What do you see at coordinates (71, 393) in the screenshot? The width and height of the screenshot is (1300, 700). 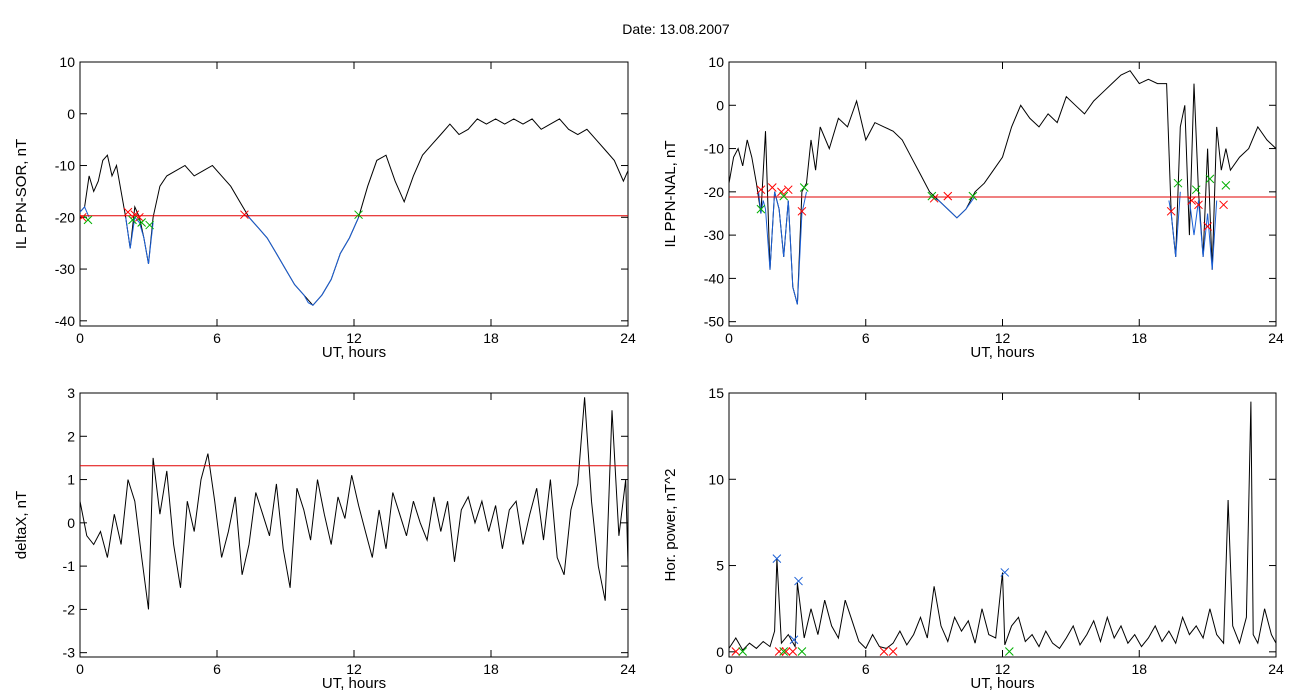 I see `y-tick-label: 3` at bounding box center [71, 393].